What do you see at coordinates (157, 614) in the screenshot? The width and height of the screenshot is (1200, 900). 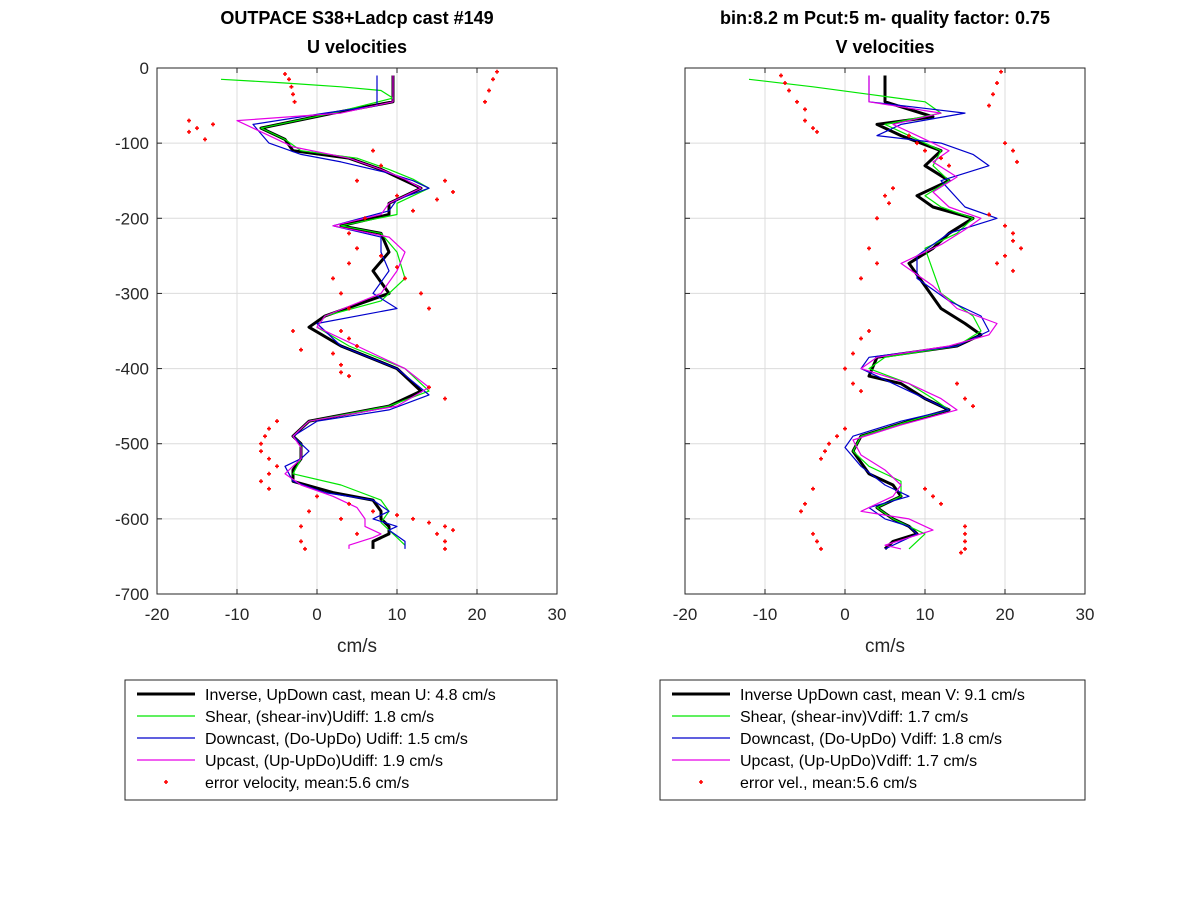 I see `x-tick-label: -20` at bounding box center [157, 614].